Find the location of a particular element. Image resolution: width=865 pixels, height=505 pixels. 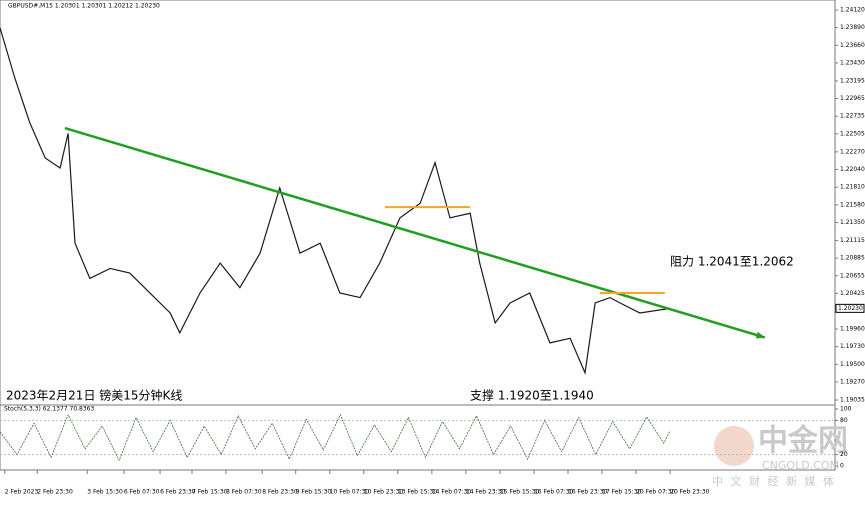

trendline-arrow is located at coordinates (760, 335).